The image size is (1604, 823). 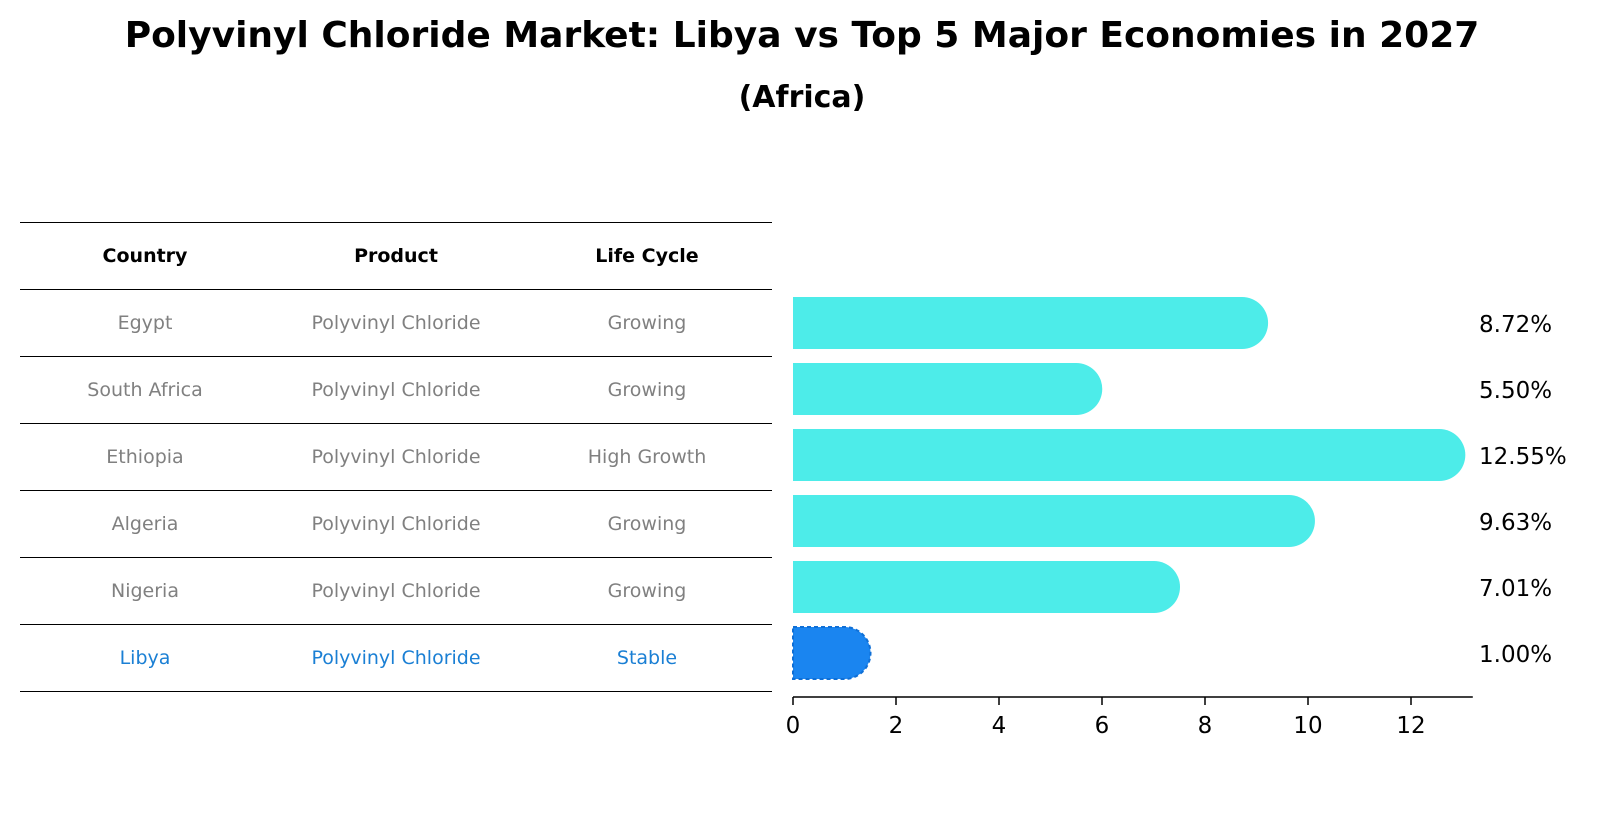 What do you see at coordinates (999, 726) in the screenshot?
I see `x-tick-label: 4` at bounding box center [999, 726].